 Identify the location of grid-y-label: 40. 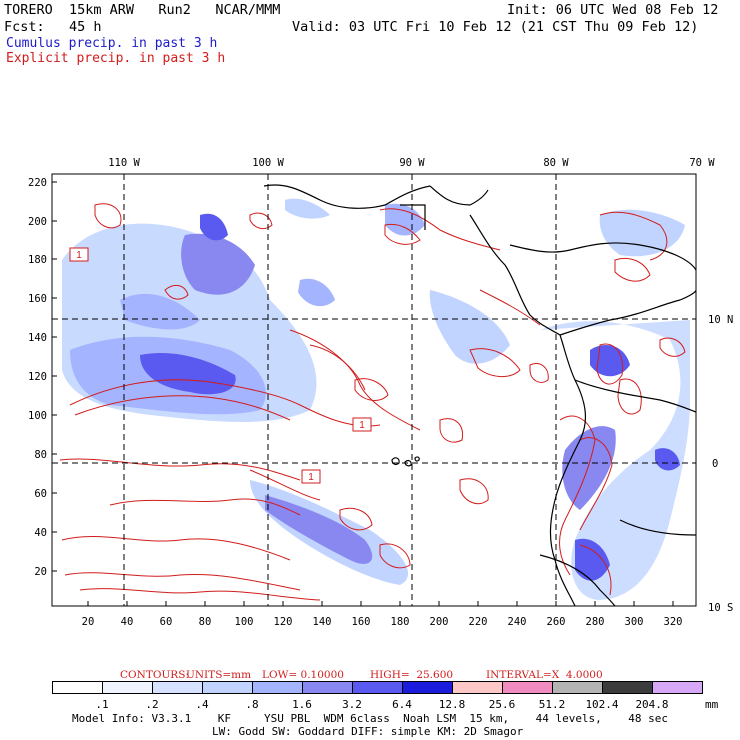
(40, 533).